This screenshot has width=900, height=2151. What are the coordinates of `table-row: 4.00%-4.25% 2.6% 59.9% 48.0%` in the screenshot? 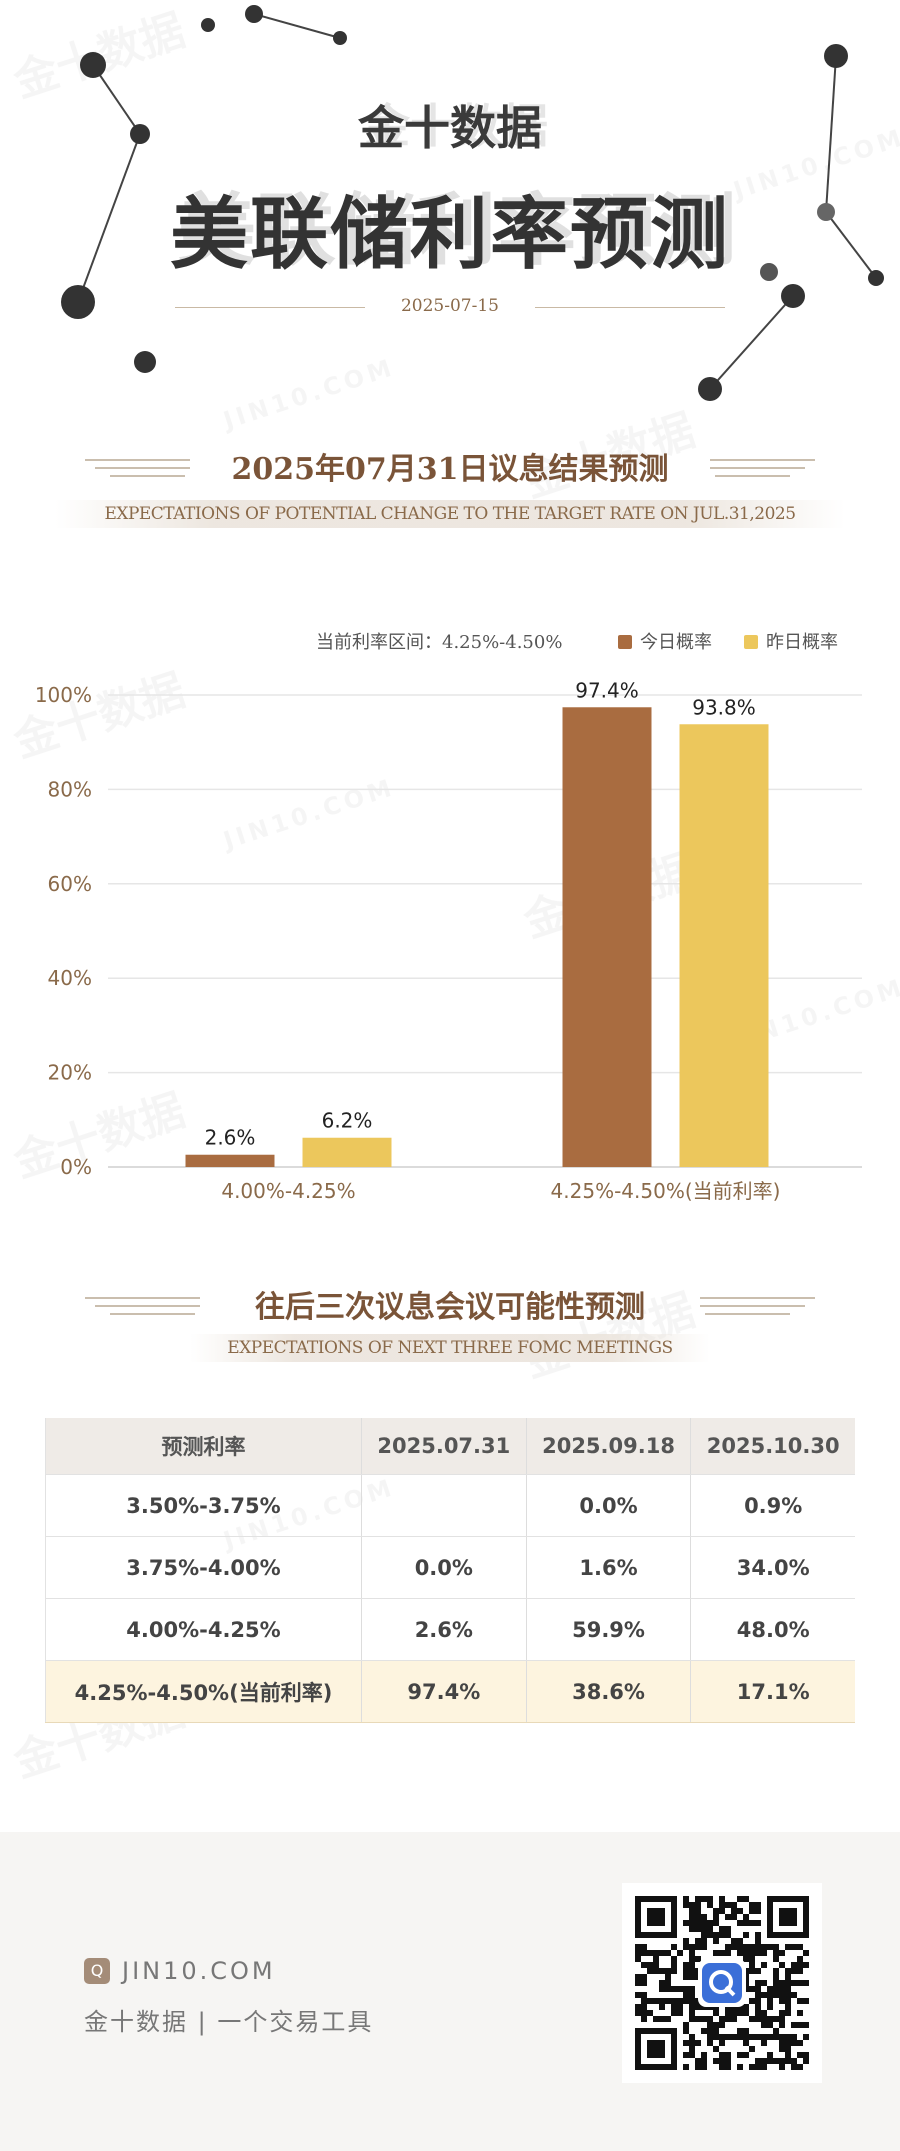 It's located at (450, 1629).